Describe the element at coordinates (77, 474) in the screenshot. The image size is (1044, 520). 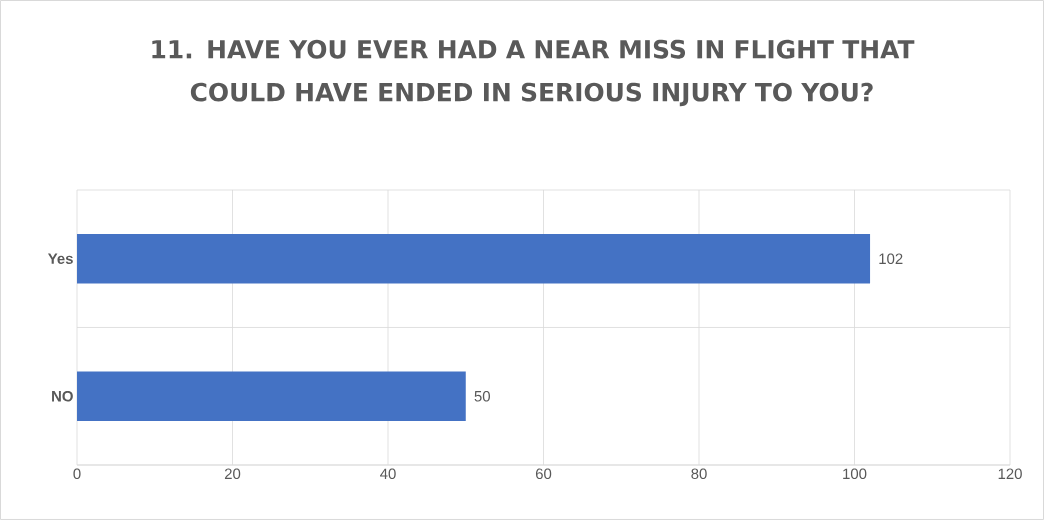
I see `x-tick-label: 0` at that location.